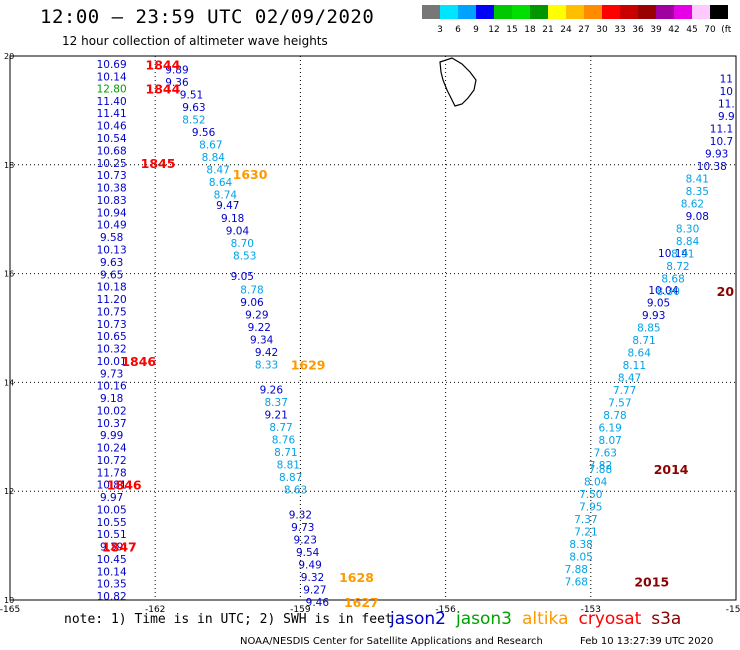 The height and width of the screenshot is (650, 740). I want to click on colorbar-label: 42, so click(673, 30).